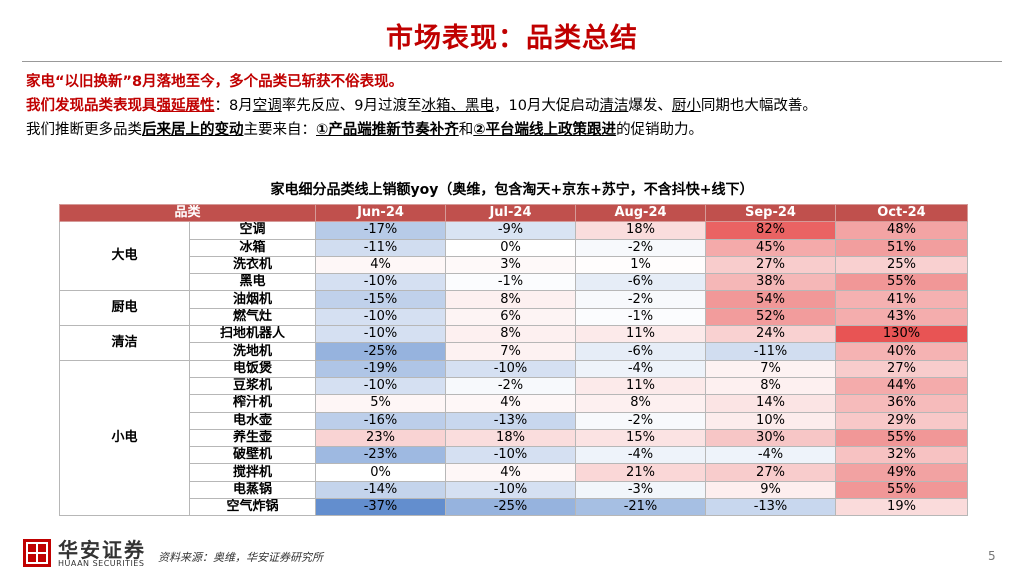  Describe the element at coordinates (252, 438) in the screenshot. I see `subcategory-label: 养生壶` at that location.